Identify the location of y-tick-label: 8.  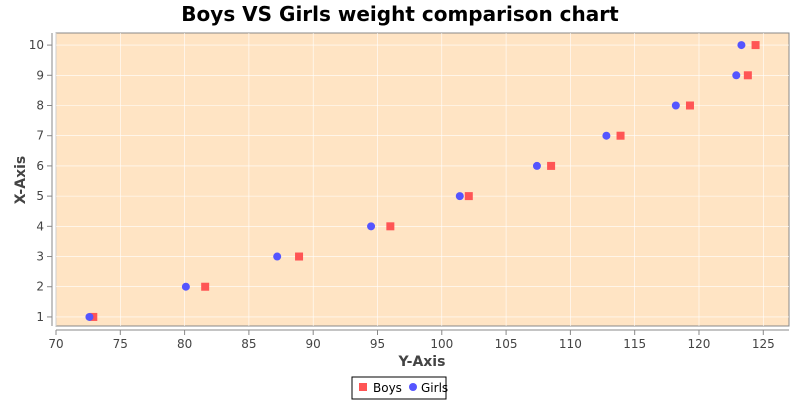
(40, 105).